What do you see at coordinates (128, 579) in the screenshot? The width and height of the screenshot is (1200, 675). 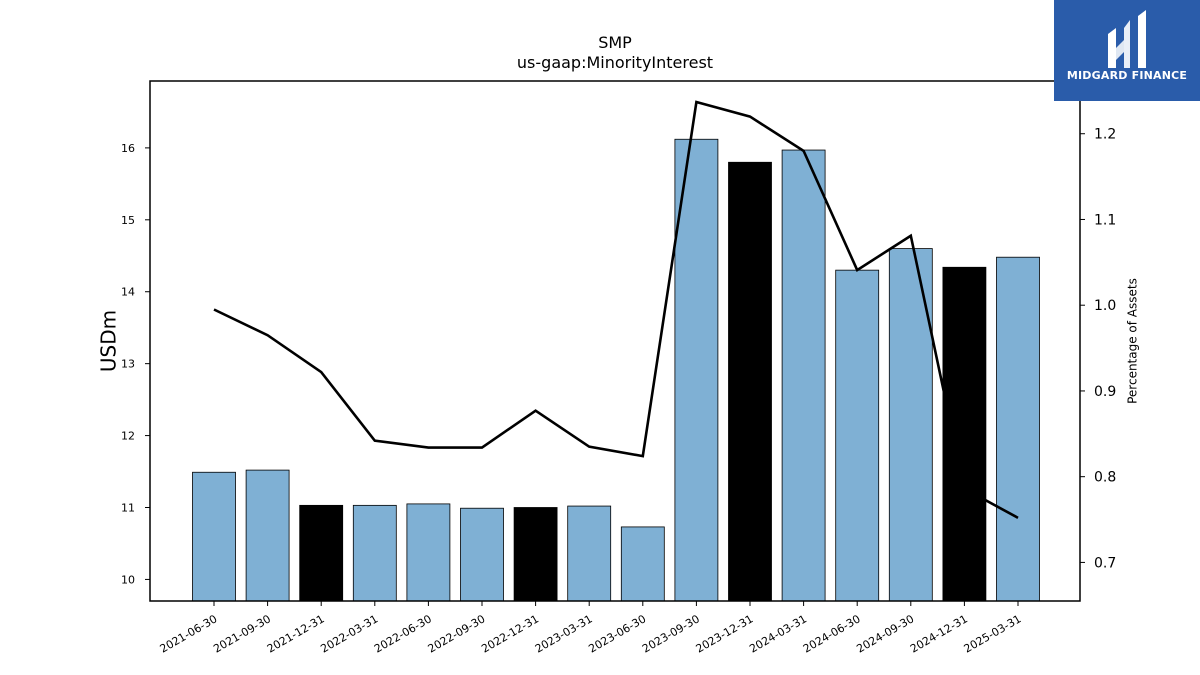 I see `y-tick-label: 10` at bounding box center [128, 579].